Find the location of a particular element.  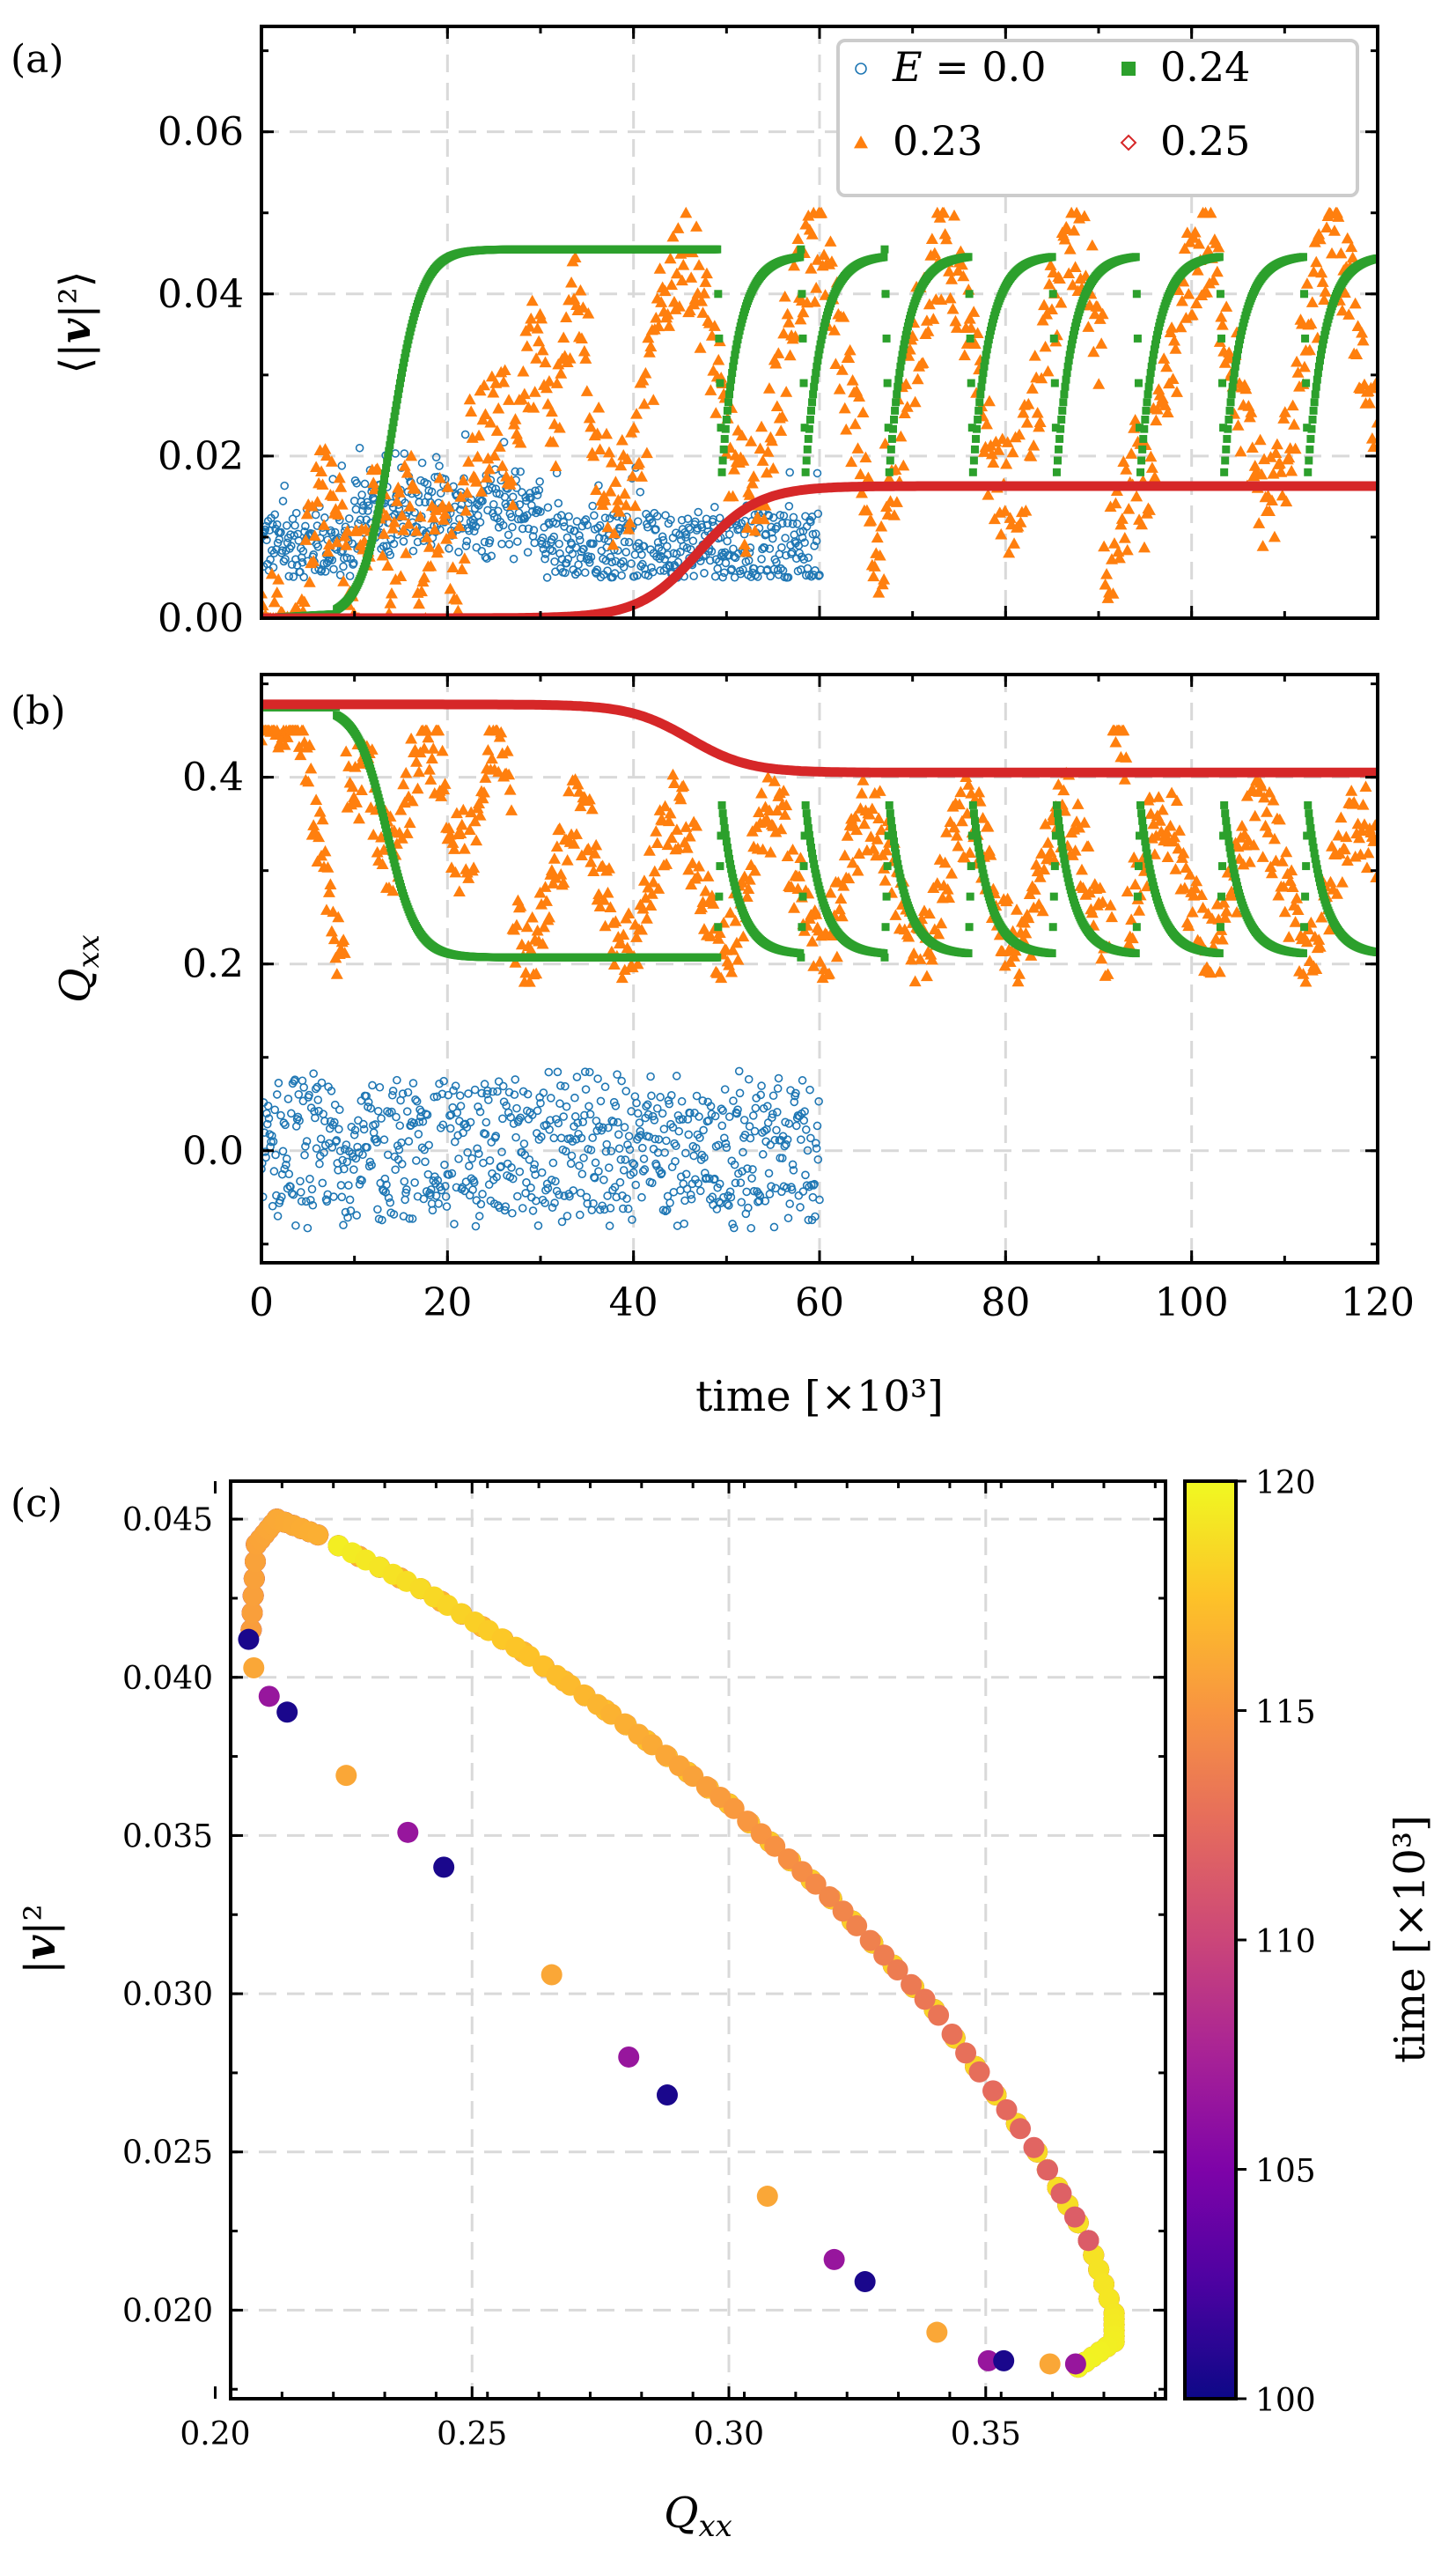

series-e023 is located at coordinates (819, 412).